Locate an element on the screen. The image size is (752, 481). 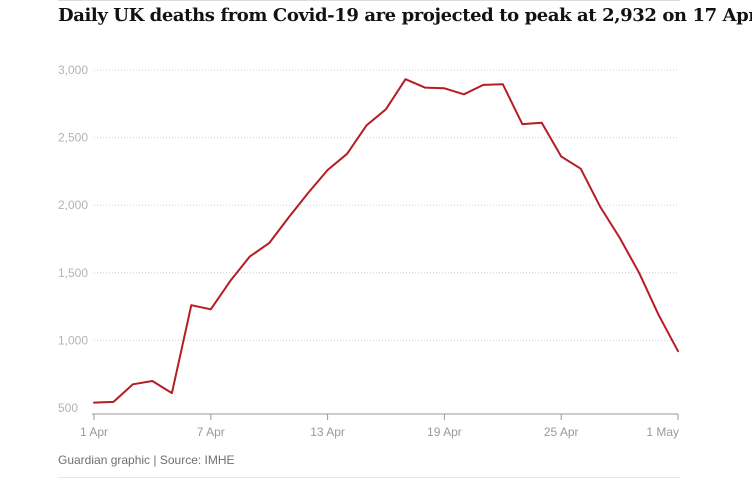
y-tick-label: 2,000 is located at coordinates (73, 205).